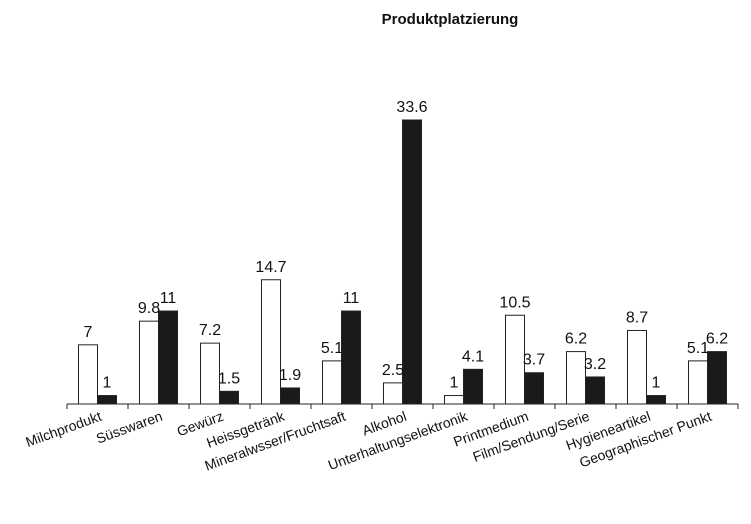 This screenshot has width=751, height=524. What do you see at coordinates (637, 317) in the screenshot?
I see `data-label: 8.7` at bounding box center [637, 317].